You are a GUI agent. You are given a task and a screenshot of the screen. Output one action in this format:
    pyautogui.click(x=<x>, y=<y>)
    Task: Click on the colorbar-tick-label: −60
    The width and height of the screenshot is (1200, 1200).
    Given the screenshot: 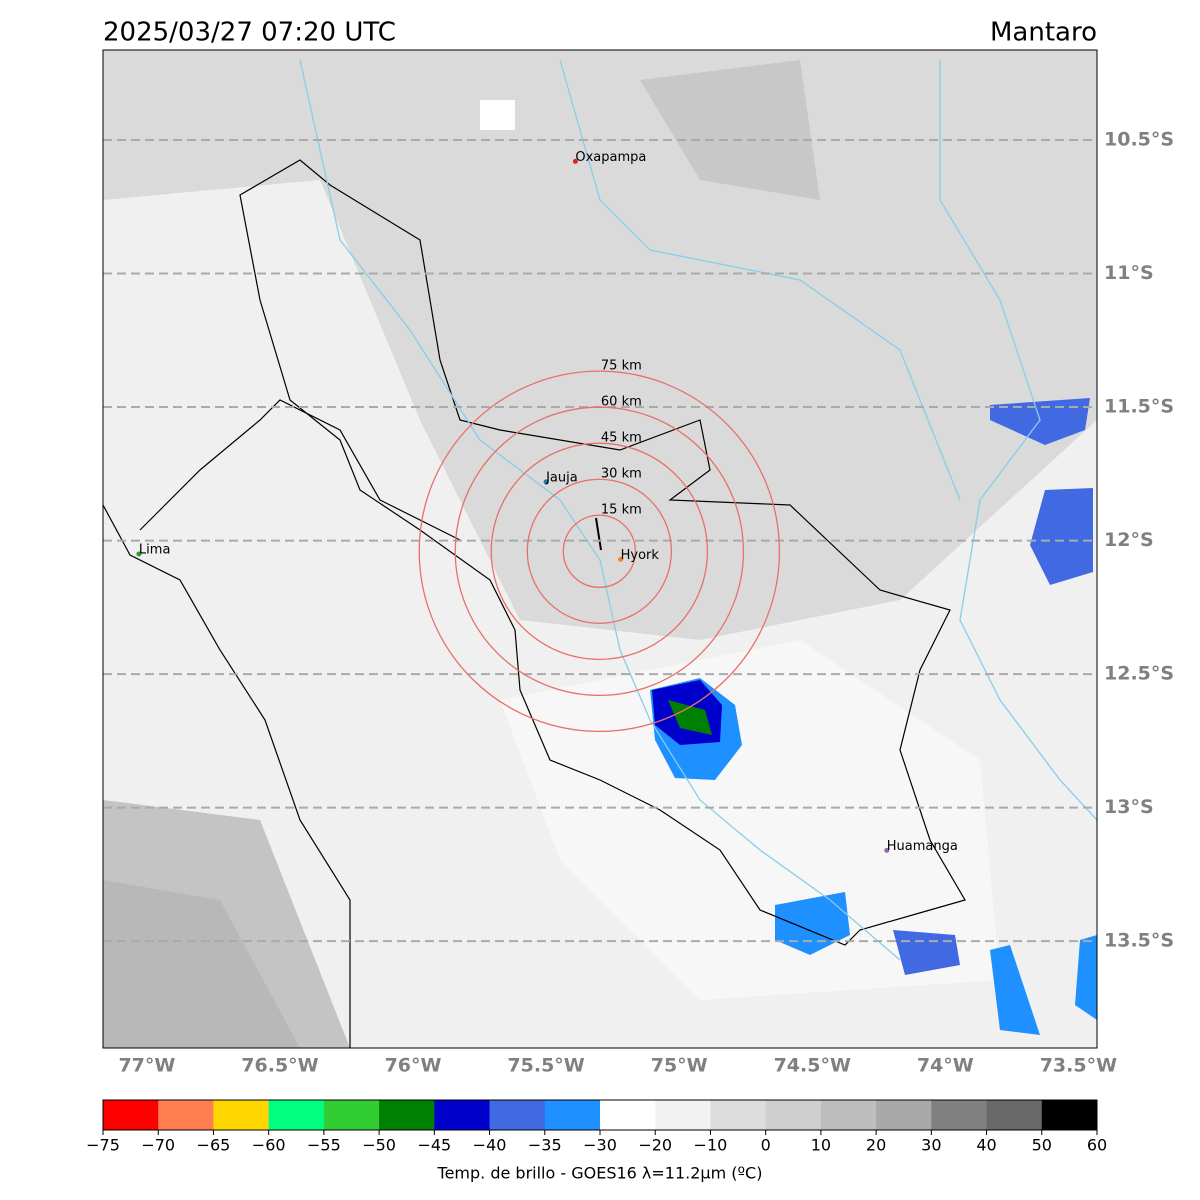 What is the action you would take?
    pyautogui.click(x=269, y=1145)
    